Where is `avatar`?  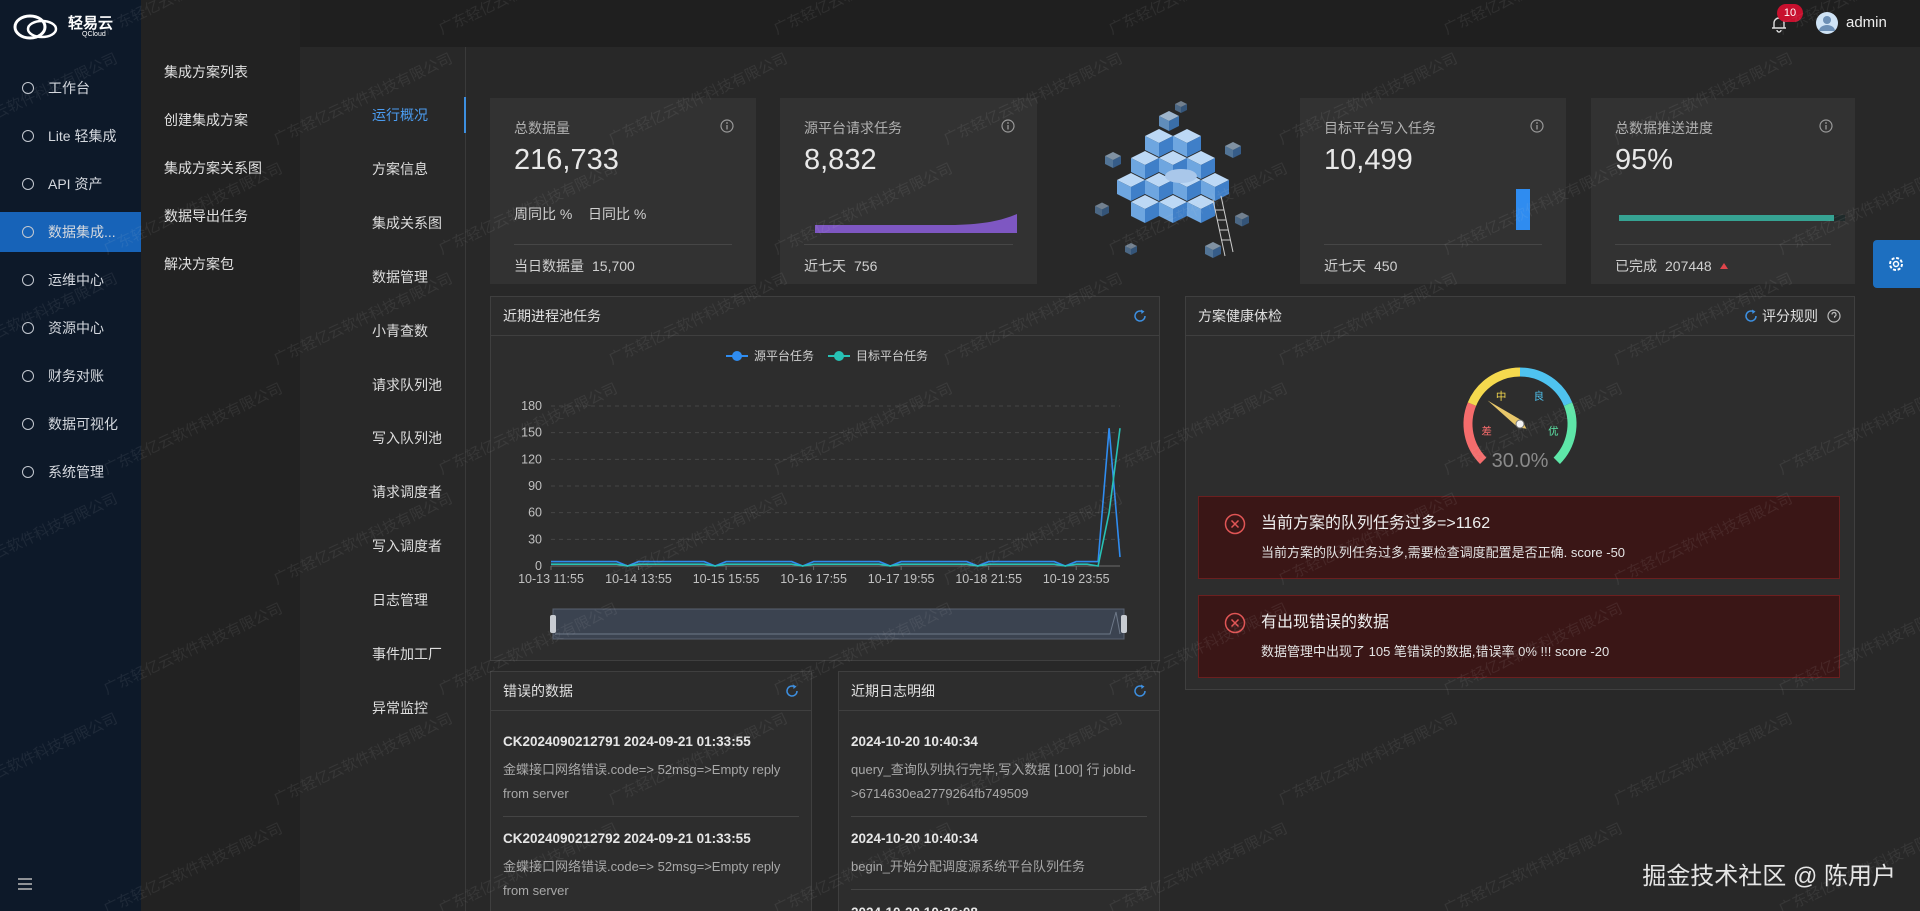
avatar is located at coordinates (1827, 23).